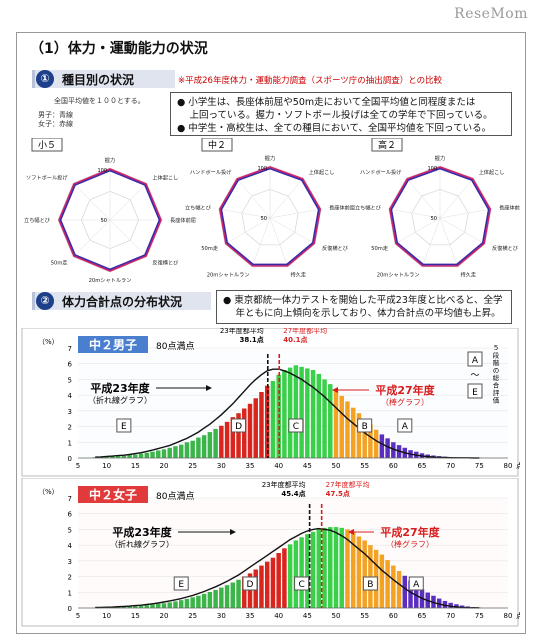  I want to click on radar-axis-label: 握力, so click(440, 158).